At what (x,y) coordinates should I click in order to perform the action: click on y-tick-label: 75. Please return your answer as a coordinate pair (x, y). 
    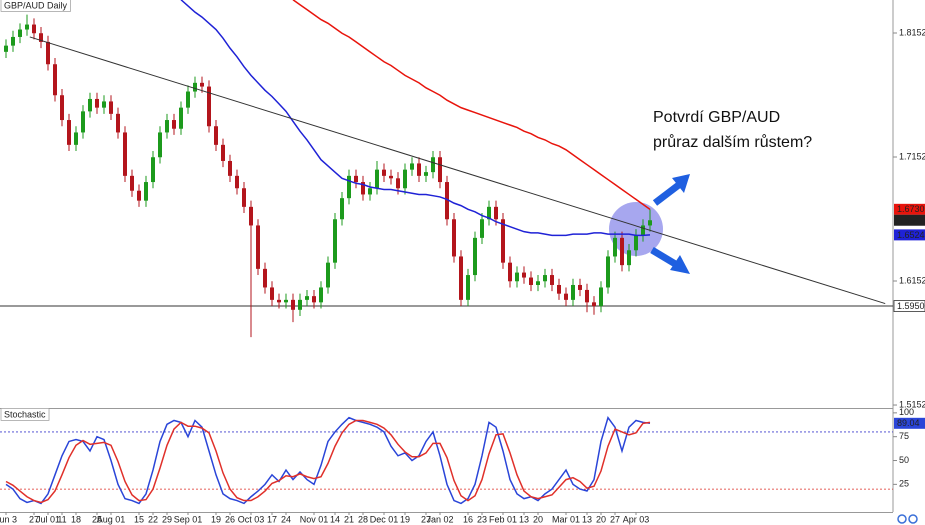
    Looking at the image, I should click on (904, 436).